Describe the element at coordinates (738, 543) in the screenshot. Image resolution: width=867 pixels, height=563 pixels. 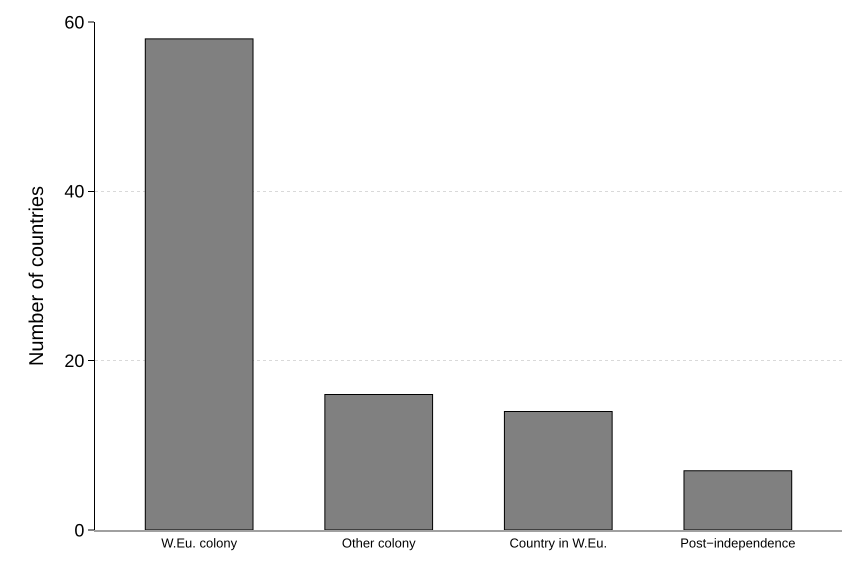
I see `x-tick-label: Post−independence` at that location.